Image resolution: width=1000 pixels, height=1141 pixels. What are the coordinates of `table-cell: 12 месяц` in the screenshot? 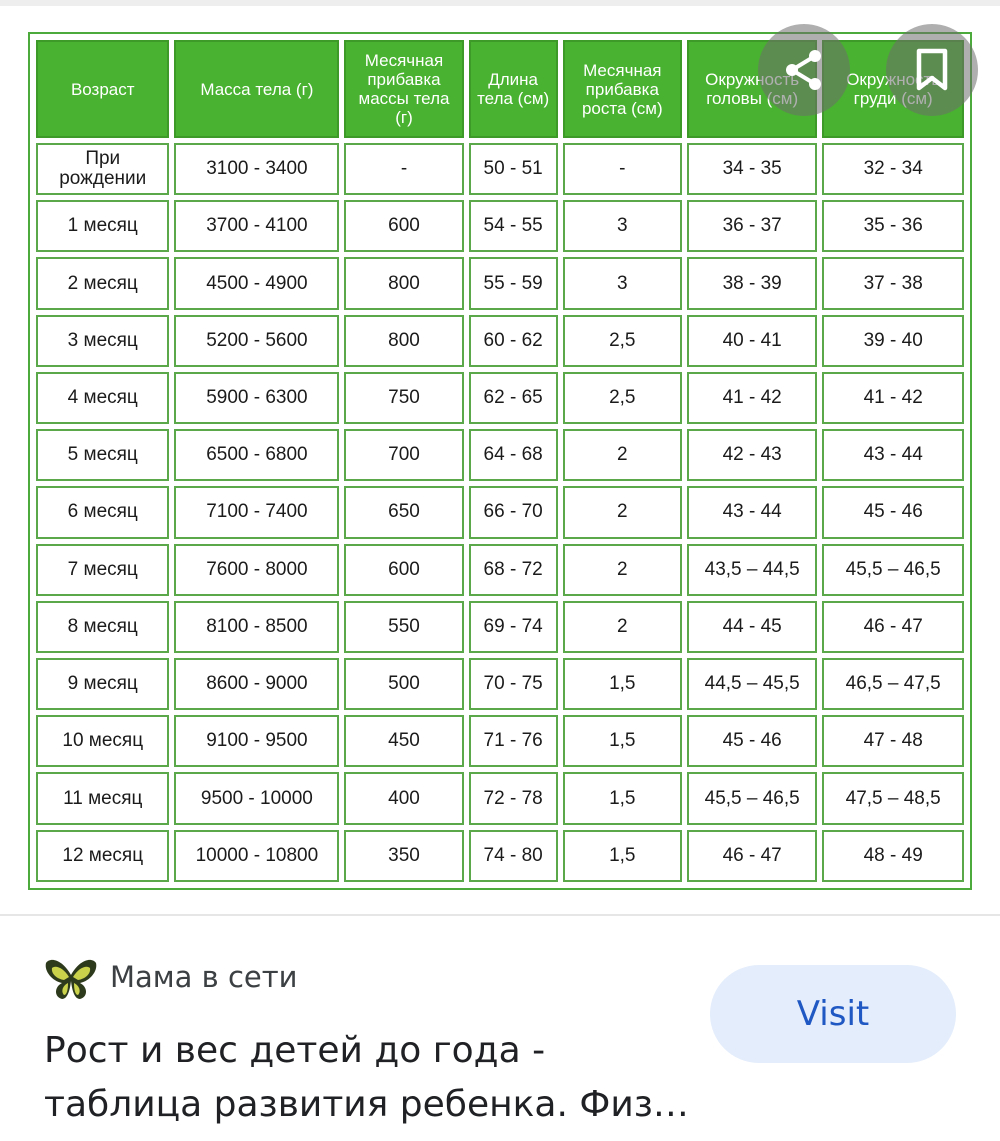 It's located at (103, 855).